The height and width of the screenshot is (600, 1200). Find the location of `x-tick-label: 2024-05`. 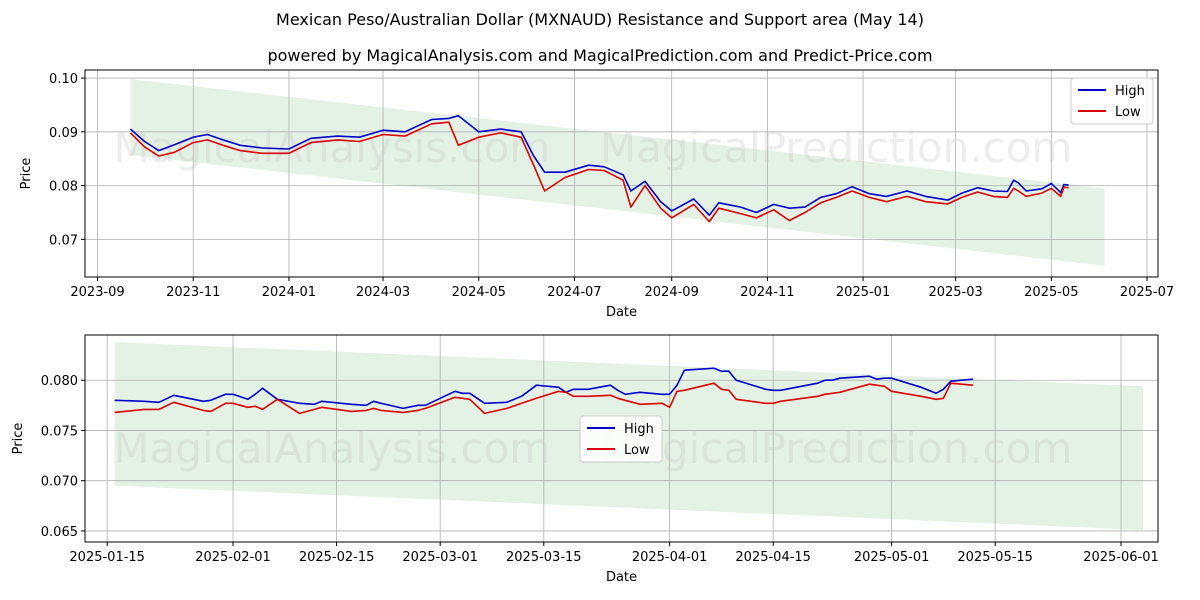

x-tick-label: 2024-05 is located at coordinates (479, 292).